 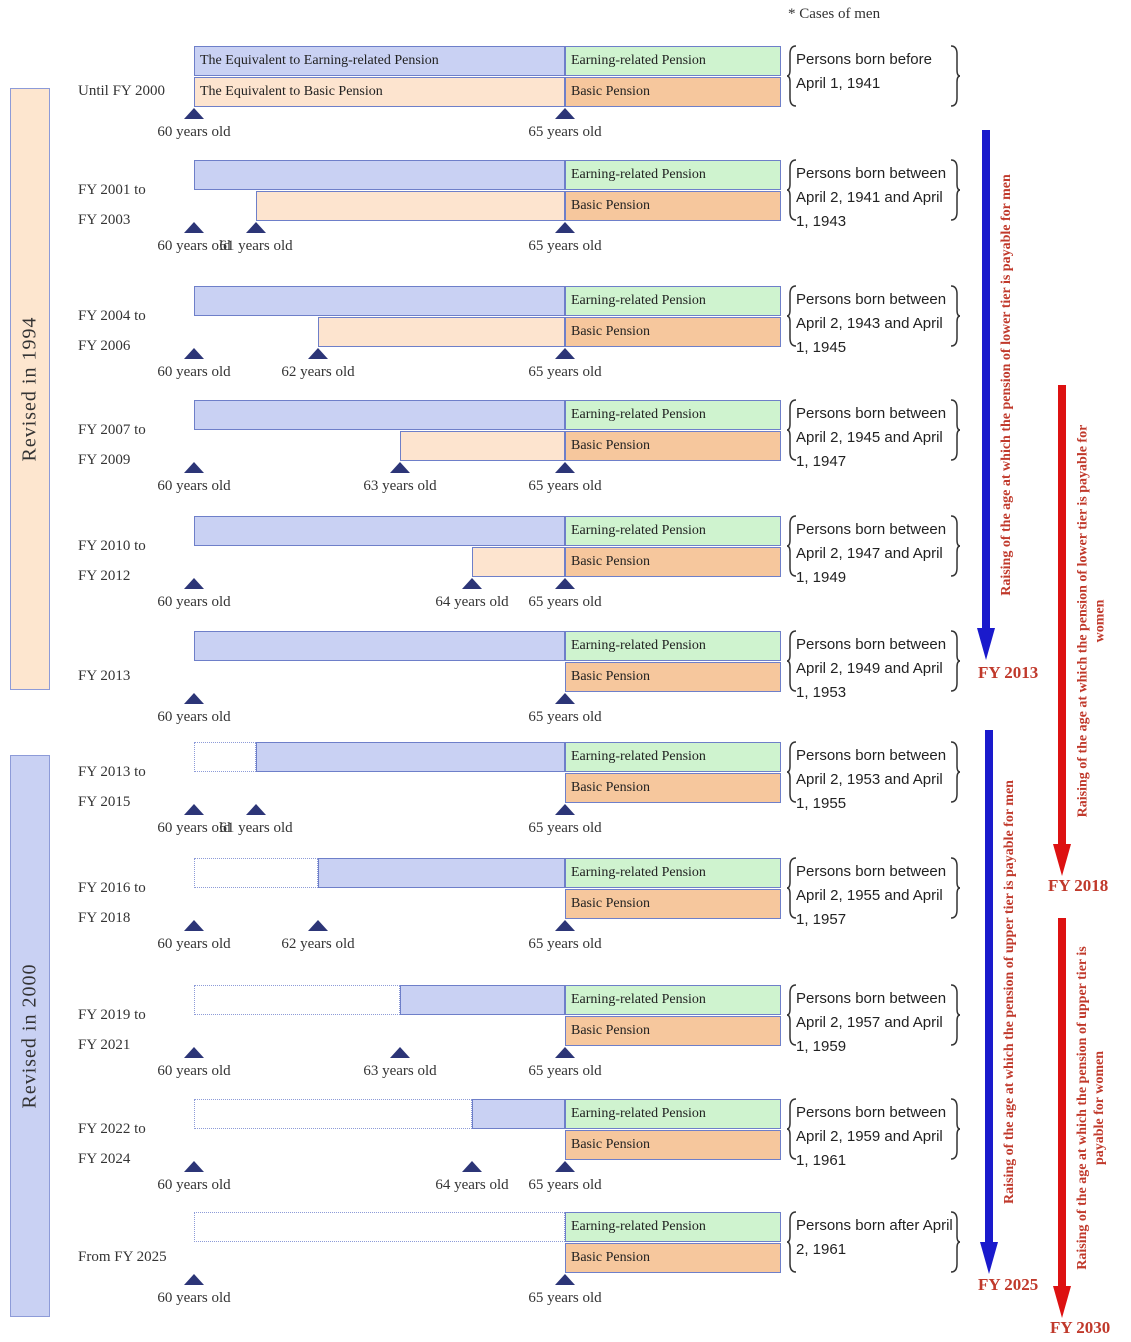 I want to click on row-period-line: FY 2007 to, so click(x=112, y=430).